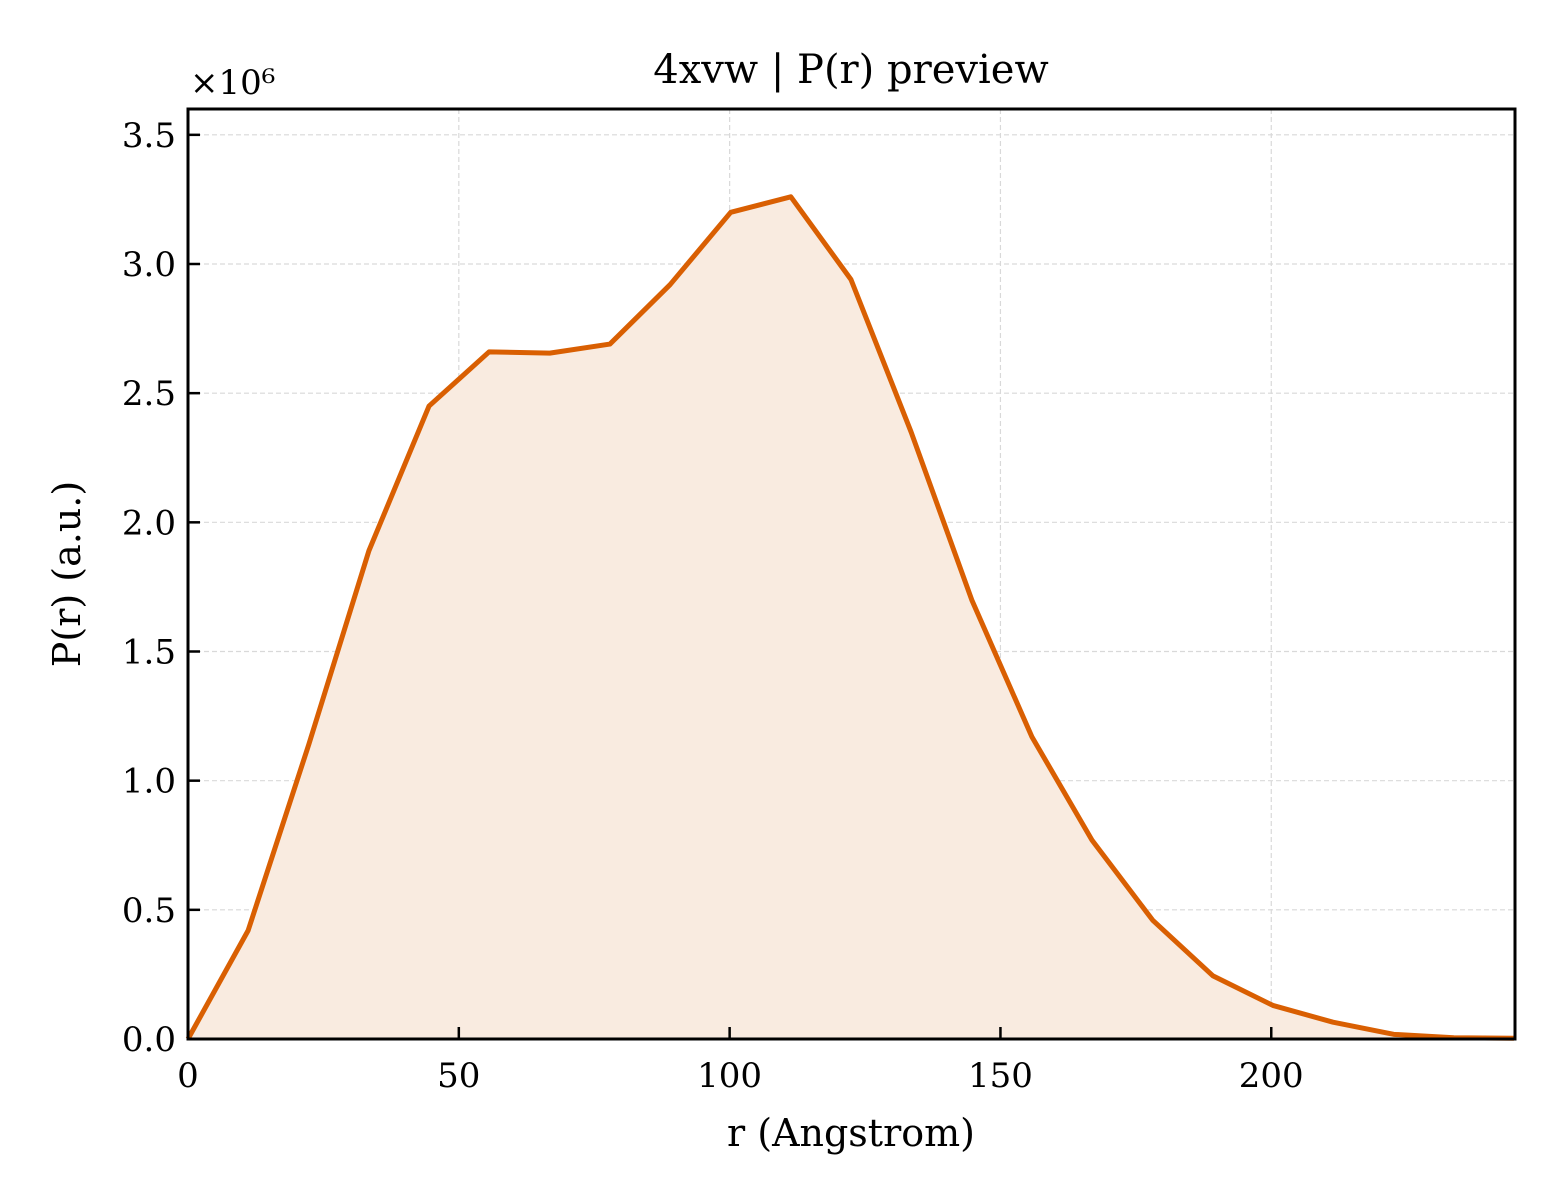  What do you see at coordinates (149, 265) in the screenshot?
I see `y-tick-label: 3.0` at bounding box center [149, 265].